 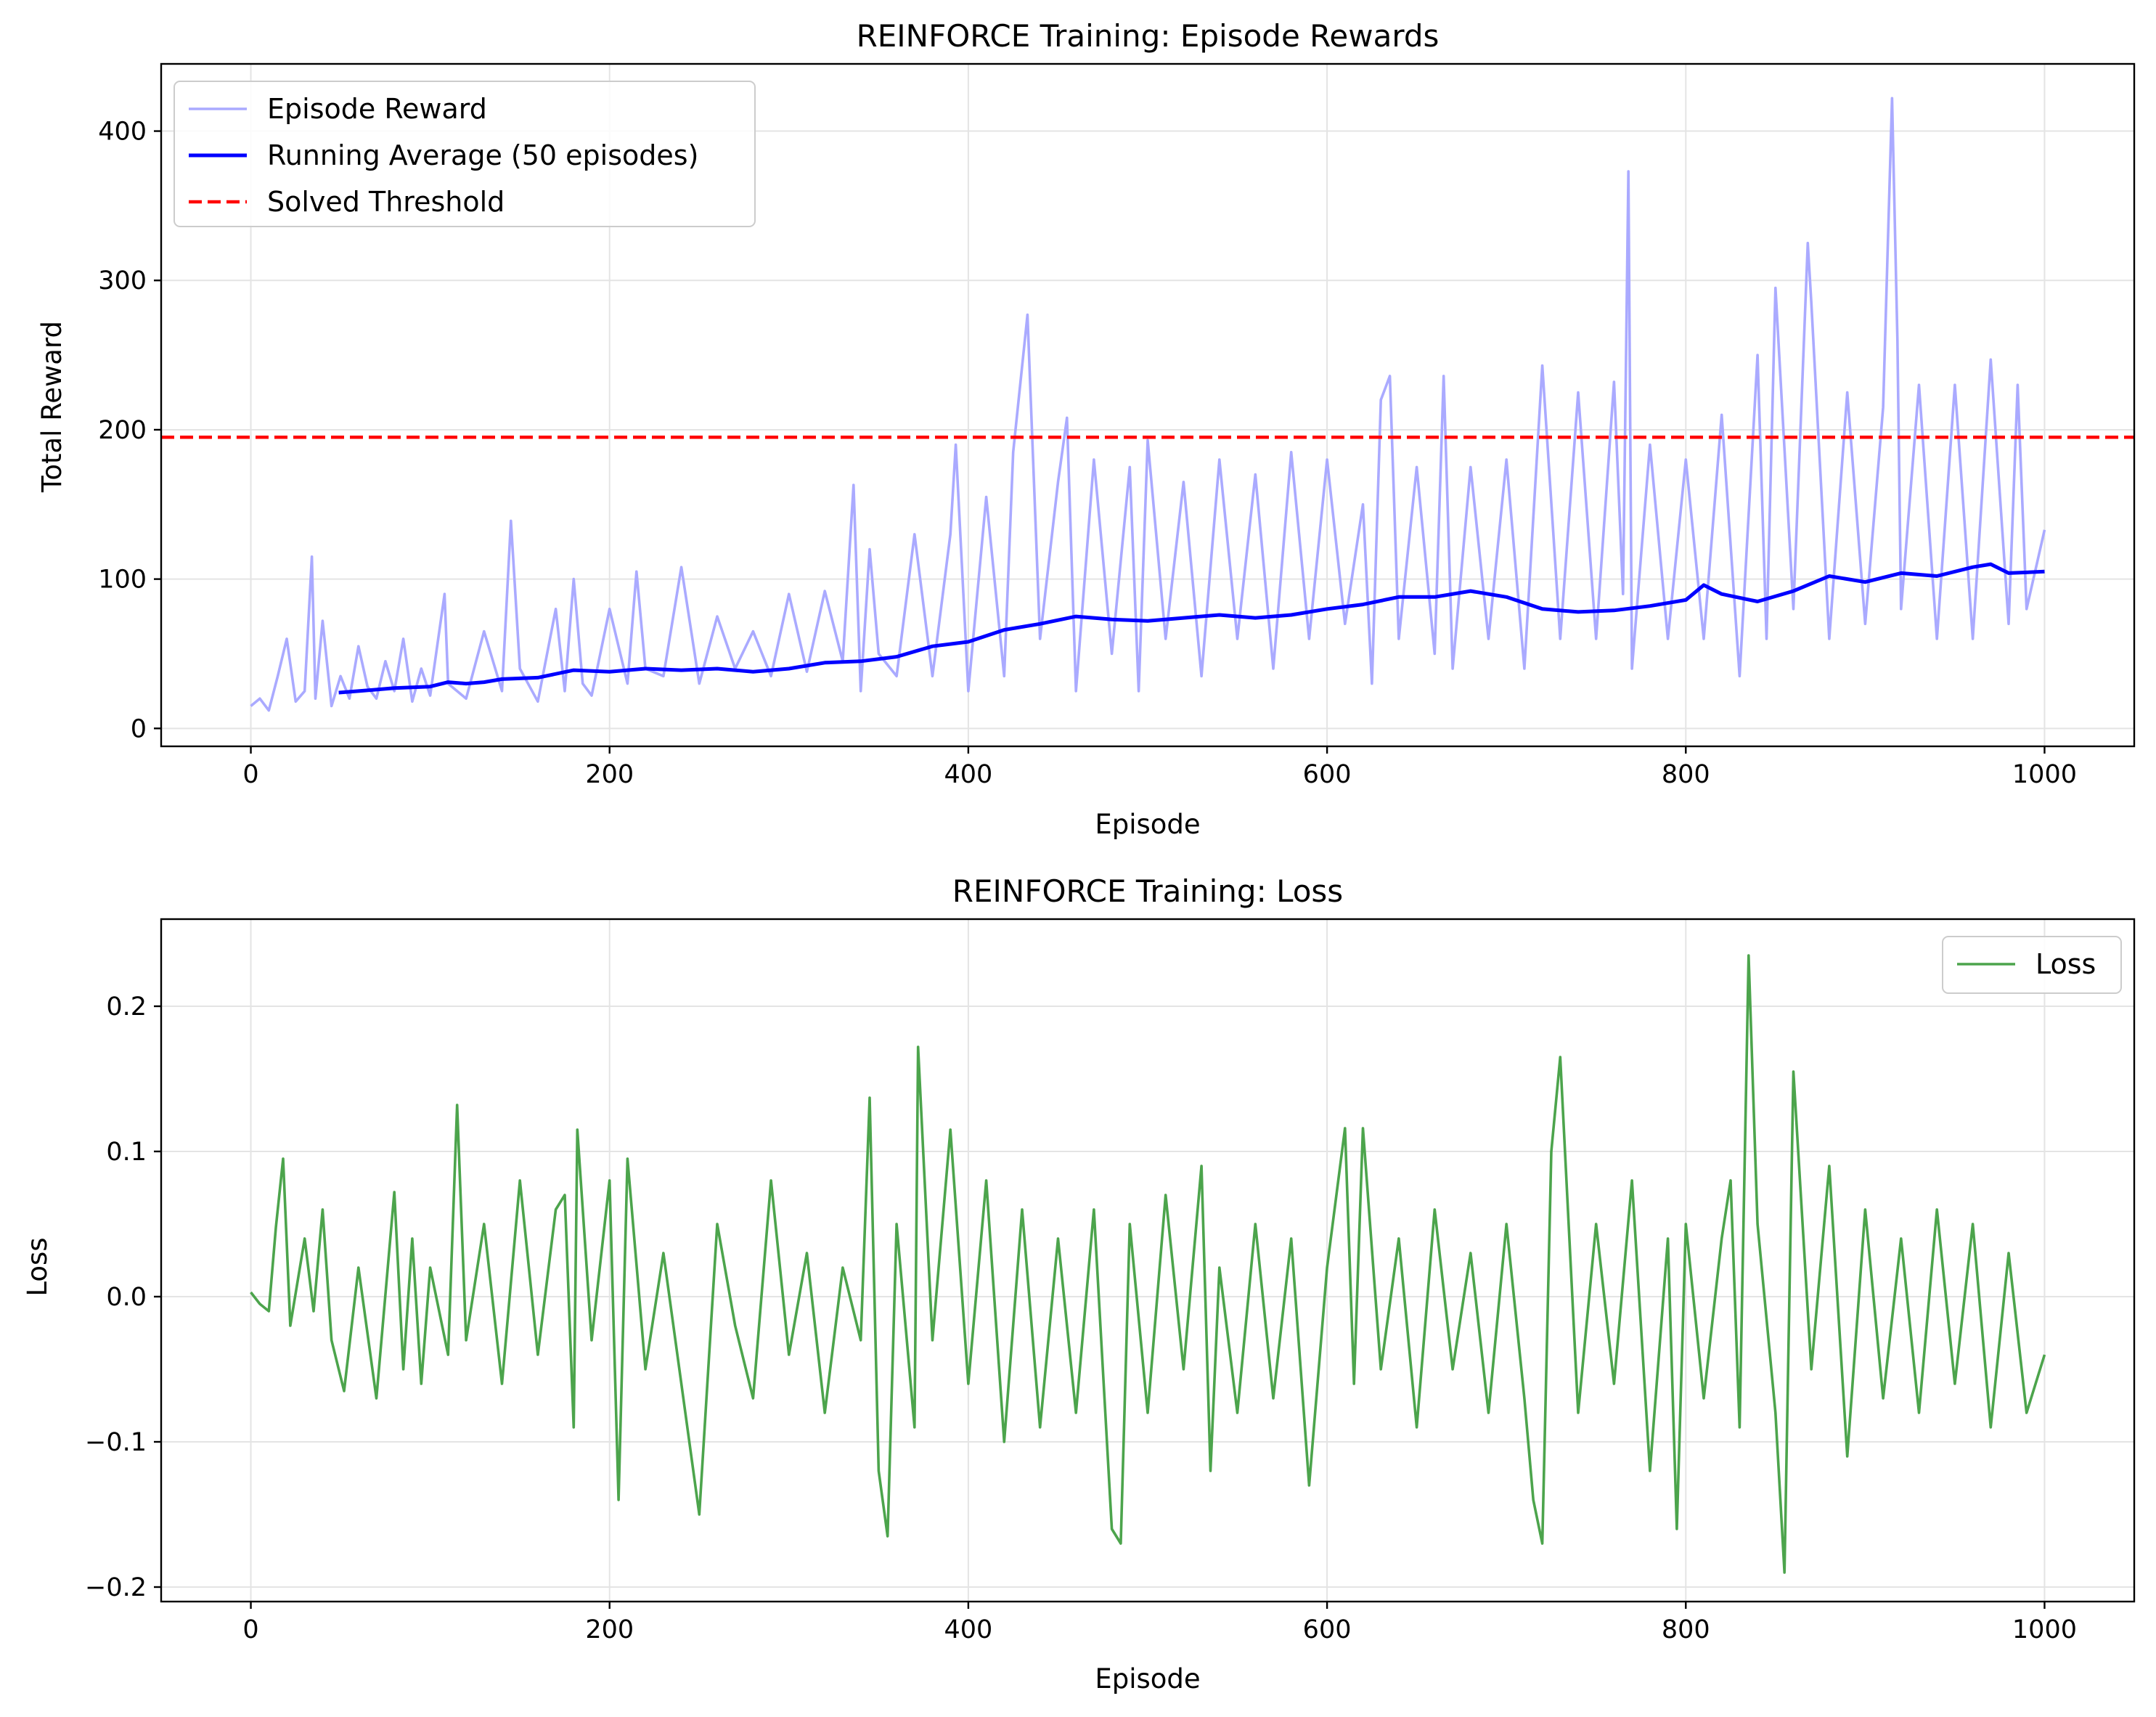 I want to click on loss-legend-label-0: Loss, so click(x=2065, y=964).